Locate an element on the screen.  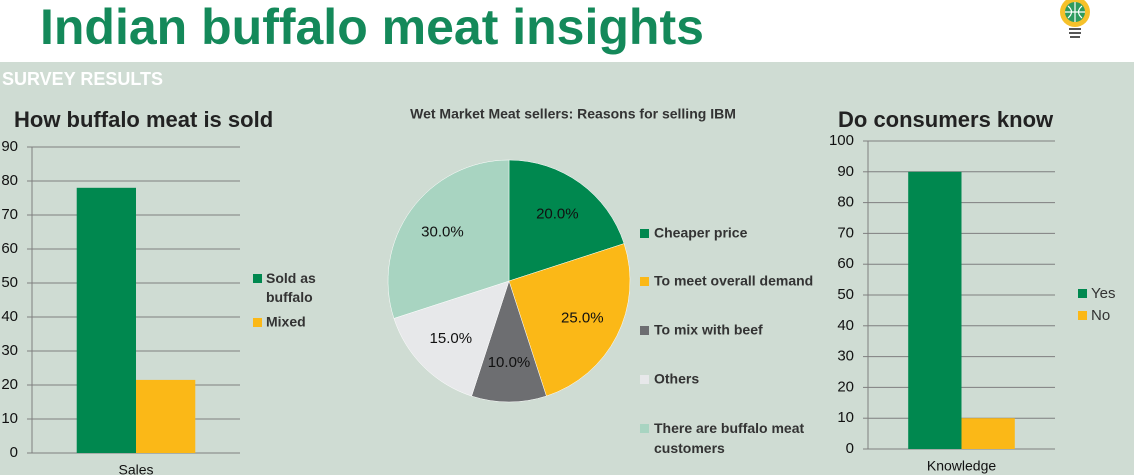
legend-label: Cheaper price is located at coordinates (701, 233).